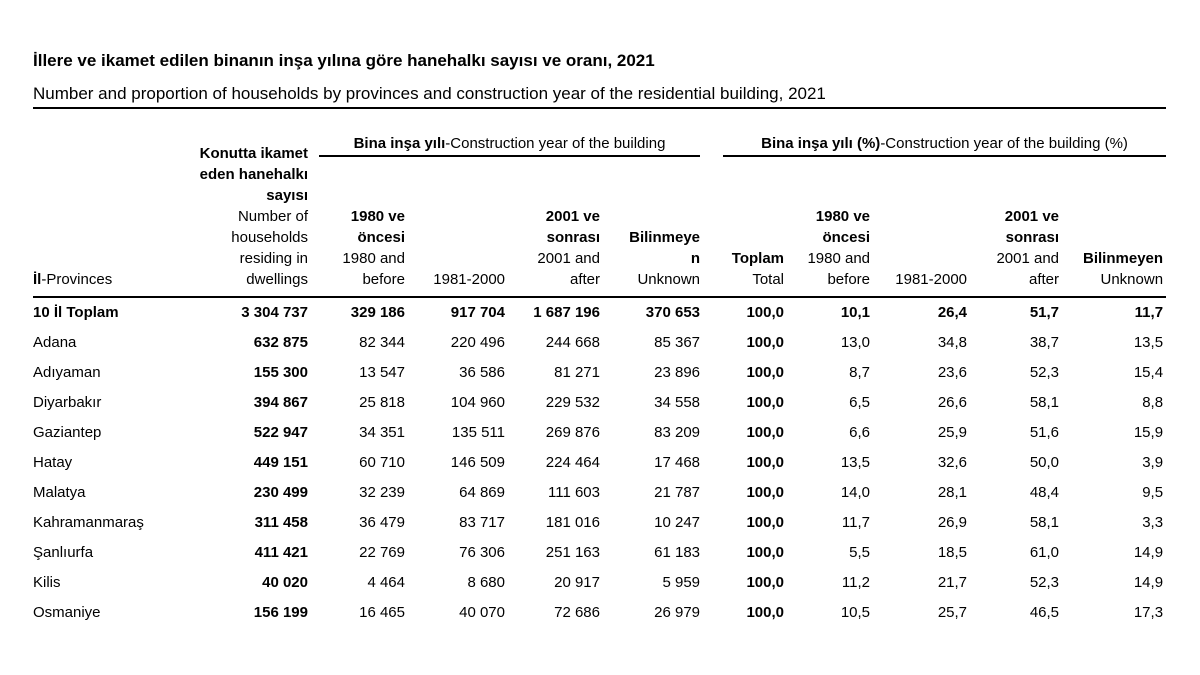 This screenshot has width=1200, height=675. Describe the element at coordinates (382, 402) in the screenshot. I see `value-cell: 25 818` at that location.